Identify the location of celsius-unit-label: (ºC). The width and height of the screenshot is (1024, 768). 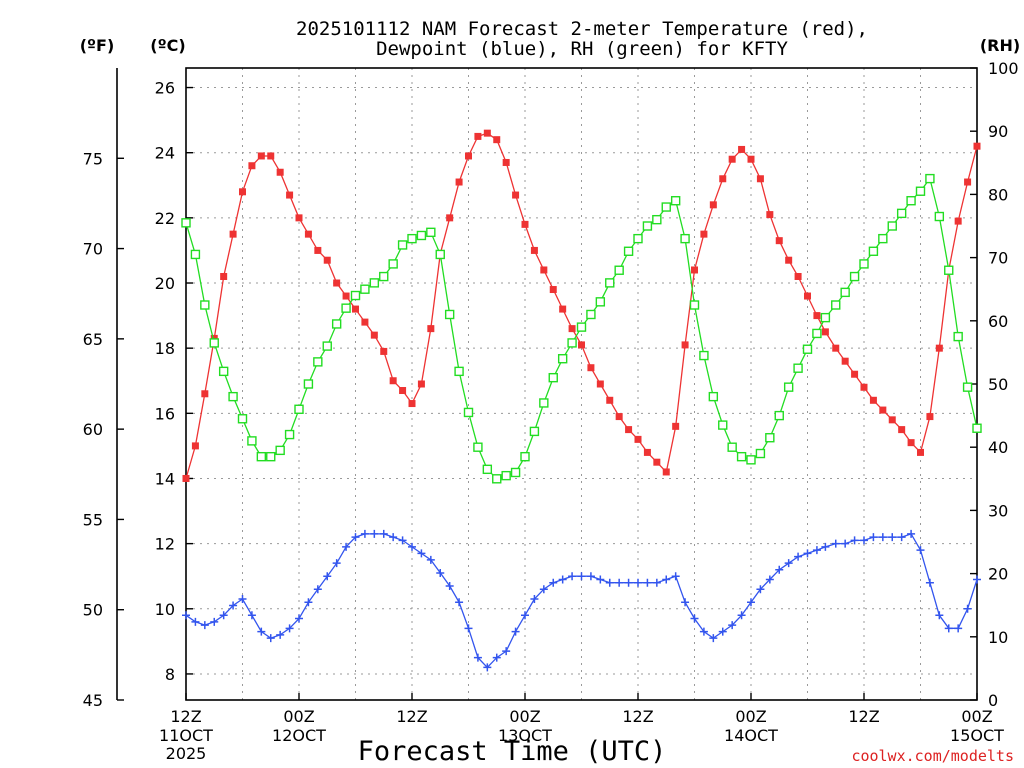
(167, 45).